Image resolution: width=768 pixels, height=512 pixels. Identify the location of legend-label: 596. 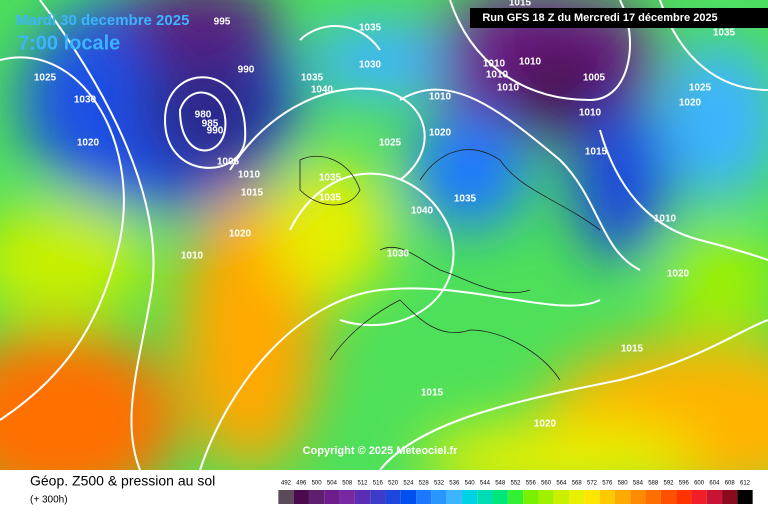
(684, 484).